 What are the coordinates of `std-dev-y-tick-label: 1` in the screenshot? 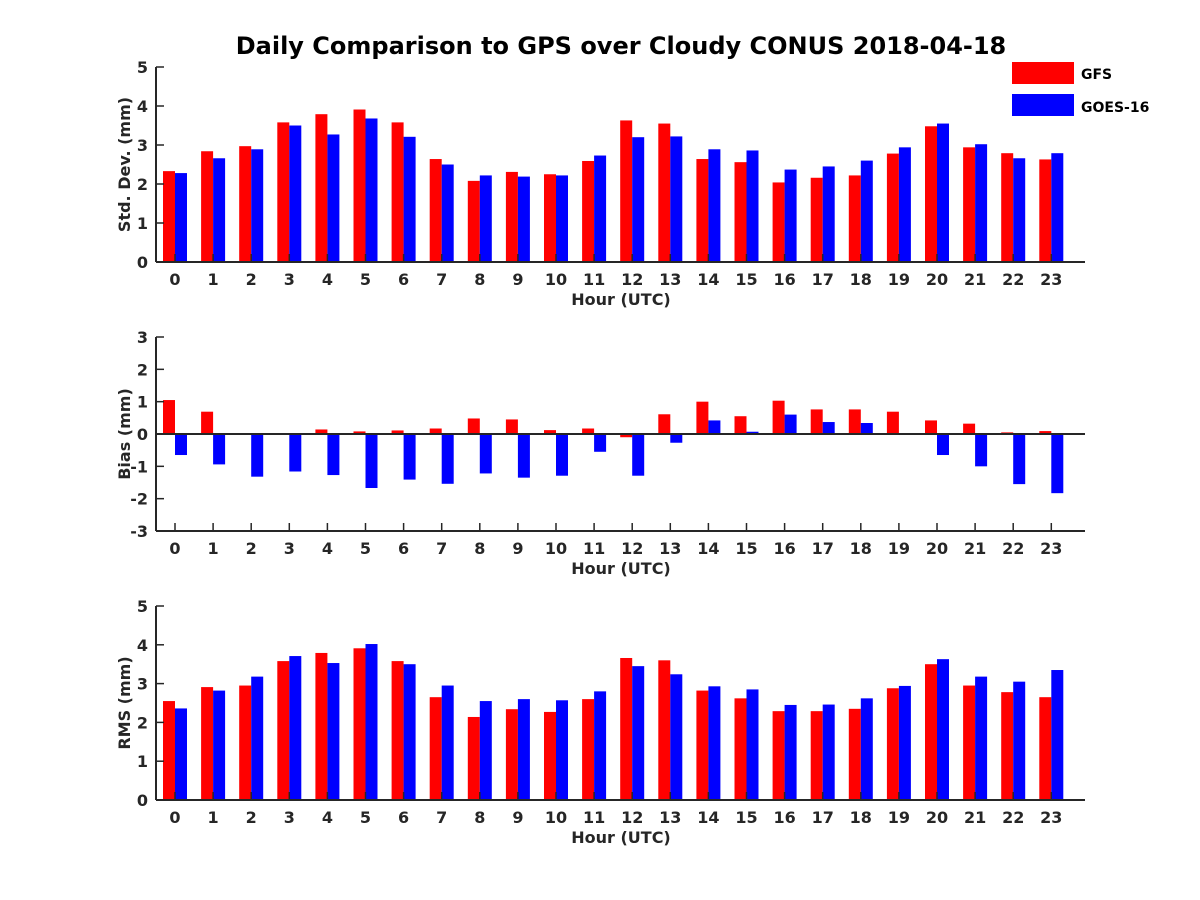 It's located at (142, 223).